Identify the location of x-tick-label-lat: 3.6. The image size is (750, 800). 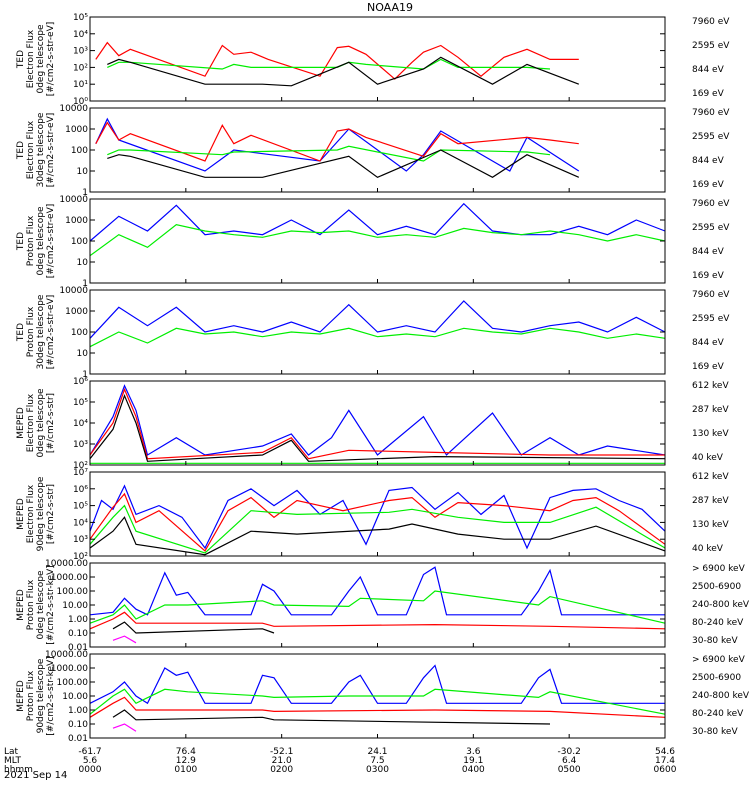
(473, 752).